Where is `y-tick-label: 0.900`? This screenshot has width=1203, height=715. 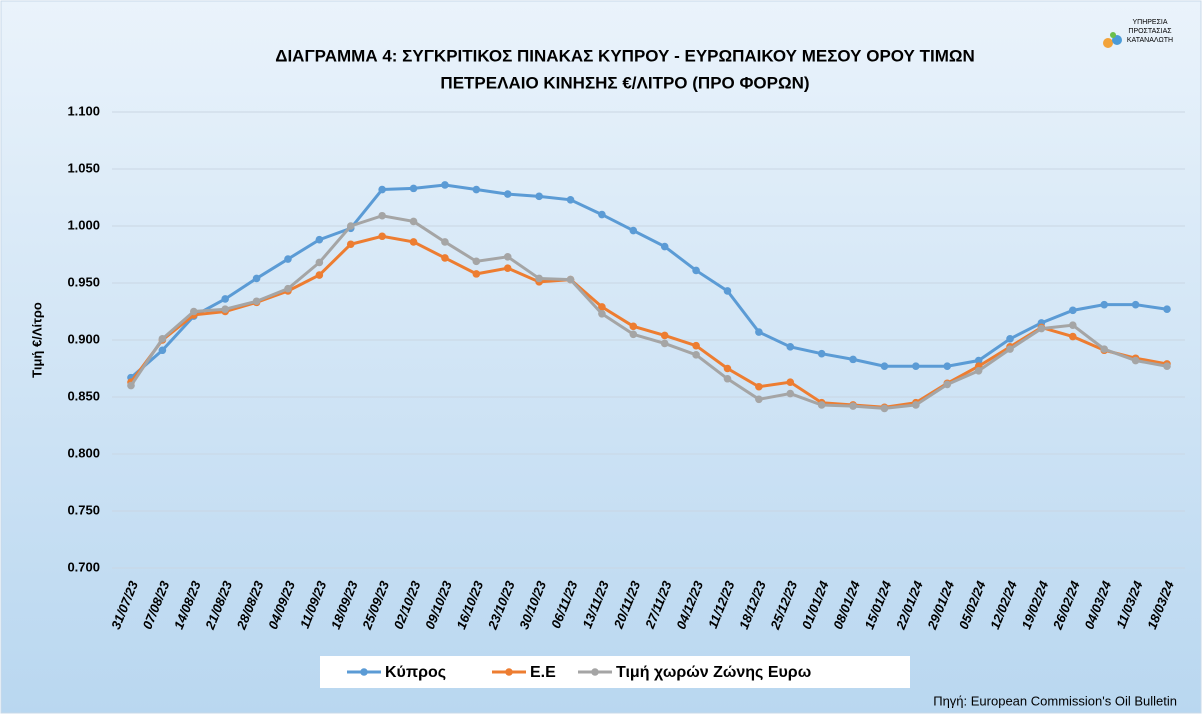 y-tick-label: 0.900 is located at coordinates (83, 338).